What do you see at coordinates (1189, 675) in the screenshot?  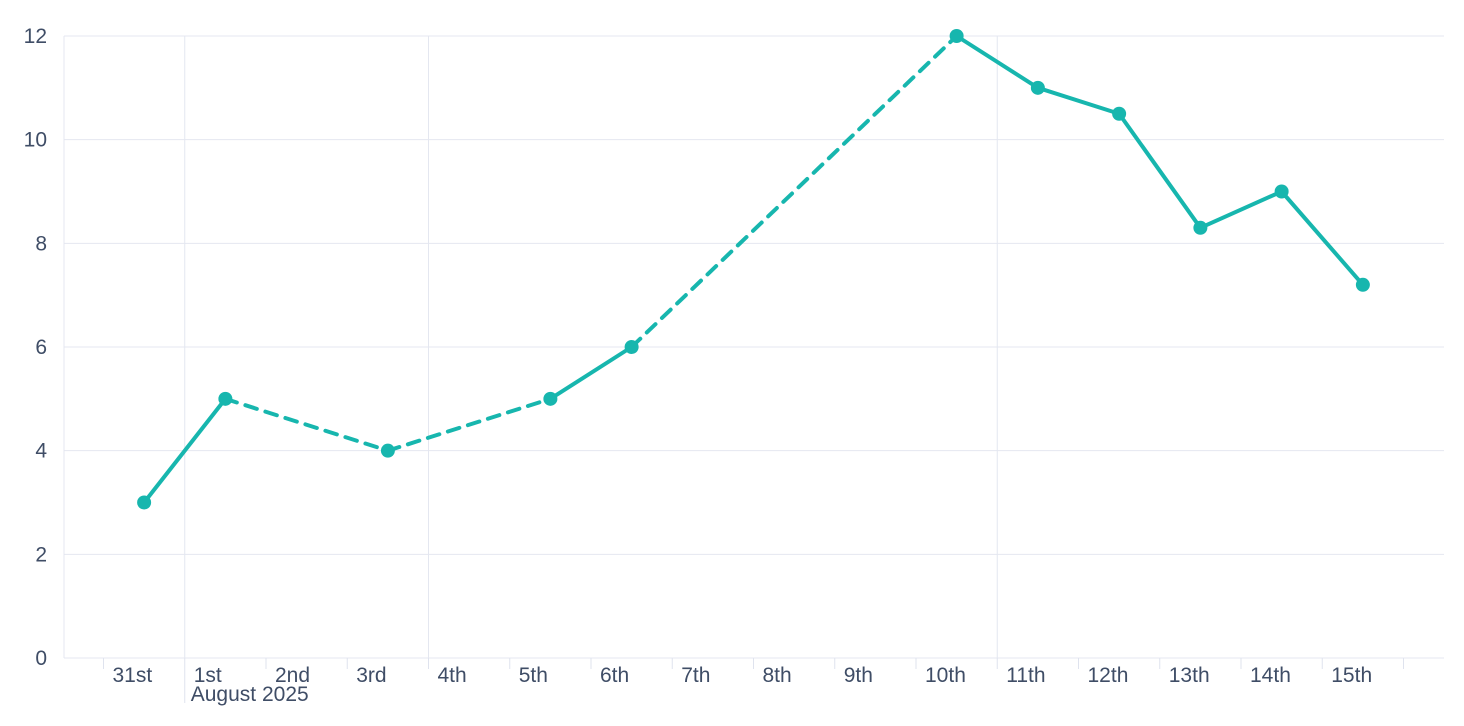 I see `x-axis-label: 13th` at bounding box center [1189, 675].